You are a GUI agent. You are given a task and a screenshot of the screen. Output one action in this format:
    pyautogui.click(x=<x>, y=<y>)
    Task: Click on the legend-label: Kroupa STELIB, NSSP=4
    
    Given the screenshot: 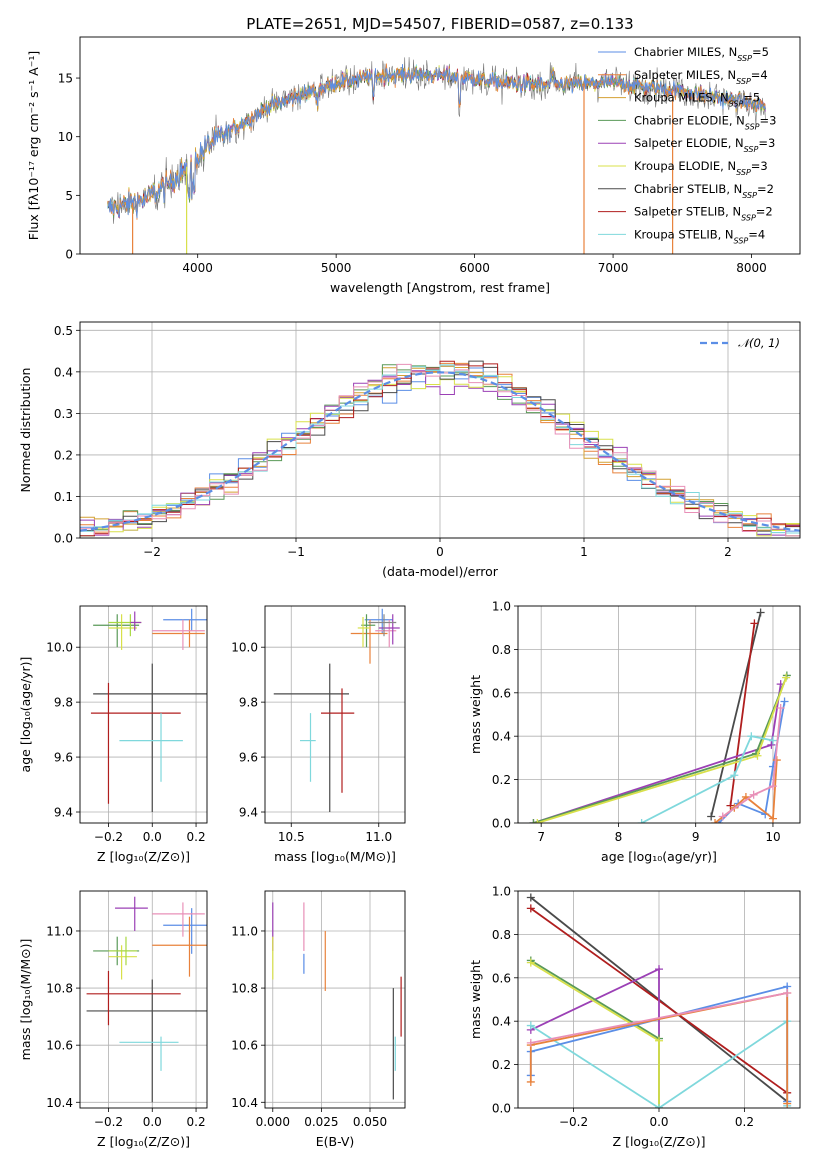 What is the action you would take?
    pyautogui.click(x=699, y=236)
    